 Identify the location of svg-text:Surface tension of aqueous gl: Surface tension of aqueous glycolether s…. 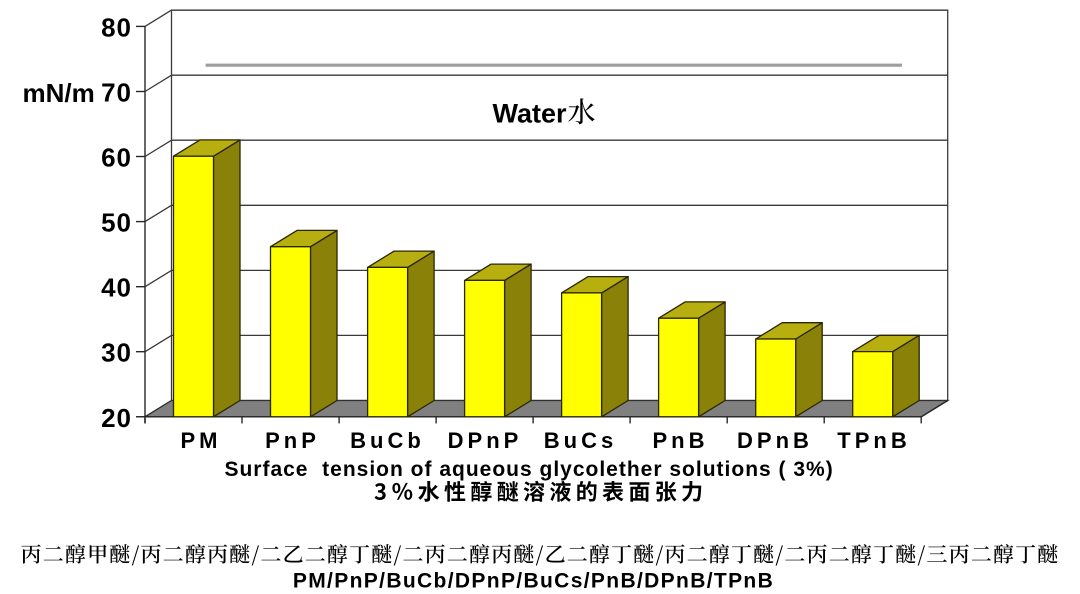
(528, 469).